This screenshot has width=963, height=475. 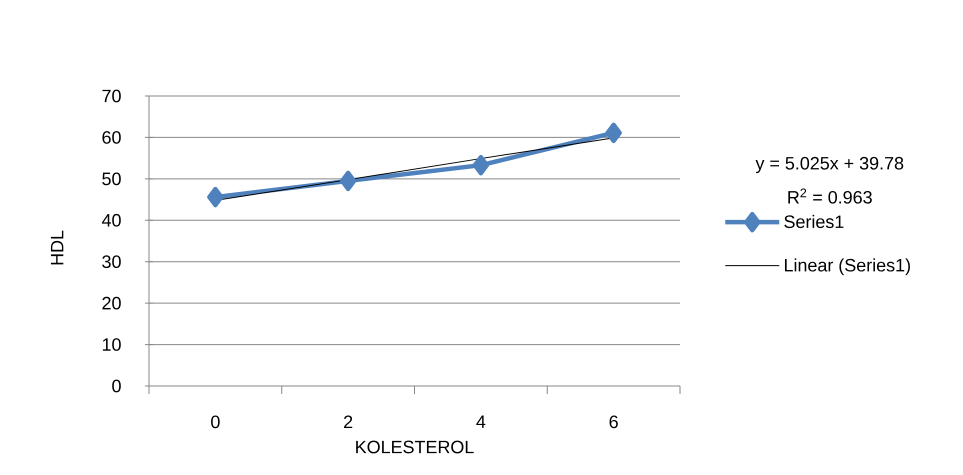 I want to click on x-axis-title: KOLESTEROL, so click(x=415, y=447).